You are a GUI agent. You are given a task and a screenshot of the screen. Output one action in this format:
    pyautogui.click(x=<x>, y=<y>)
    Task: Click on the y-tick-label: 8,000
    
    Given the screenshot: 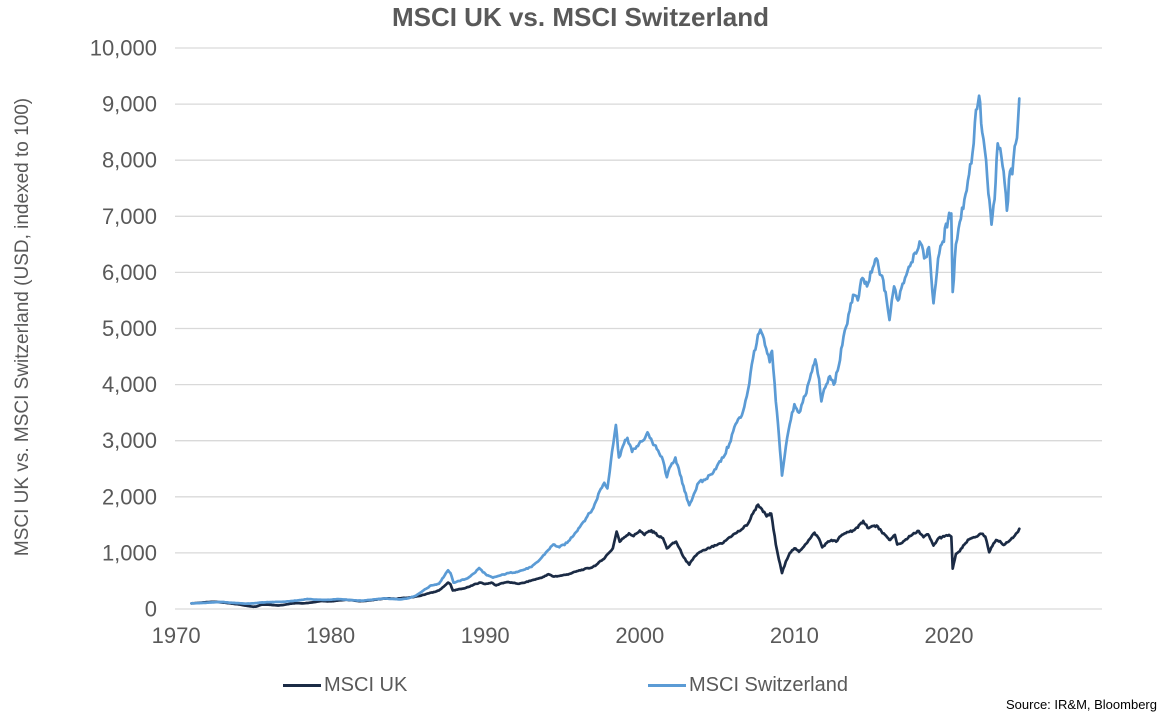 What is the action you would take?
    pyautogui.click(x=129, y=160)
    